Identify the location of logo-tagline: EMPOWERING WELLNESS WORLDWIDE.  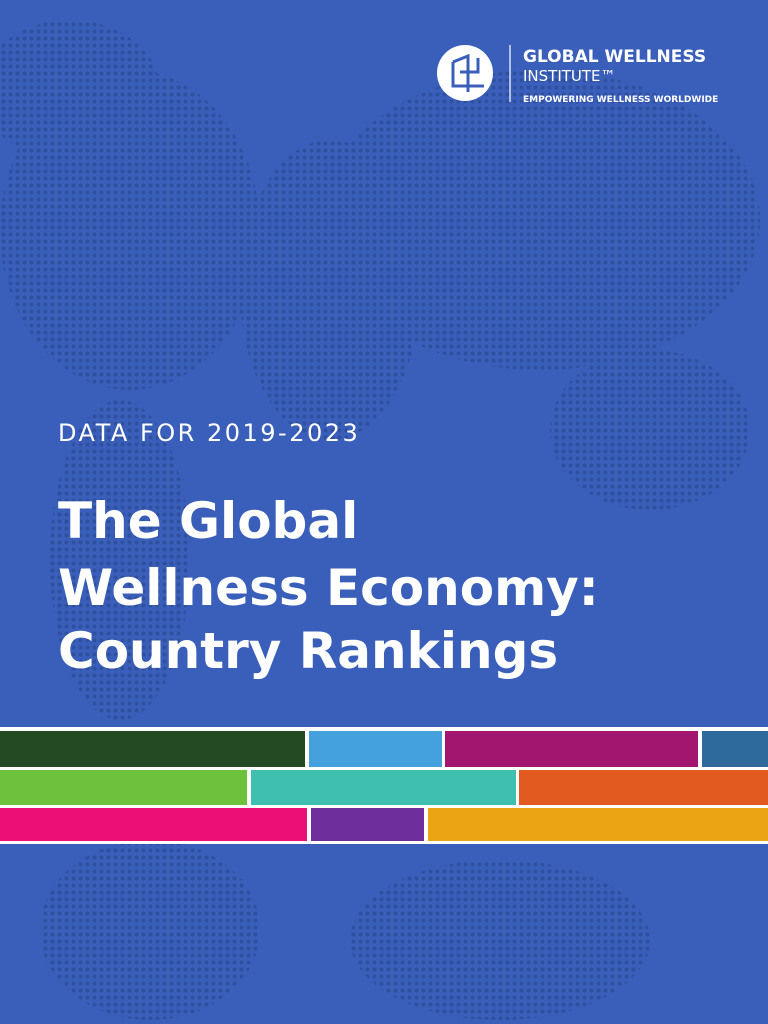
(620, 100).